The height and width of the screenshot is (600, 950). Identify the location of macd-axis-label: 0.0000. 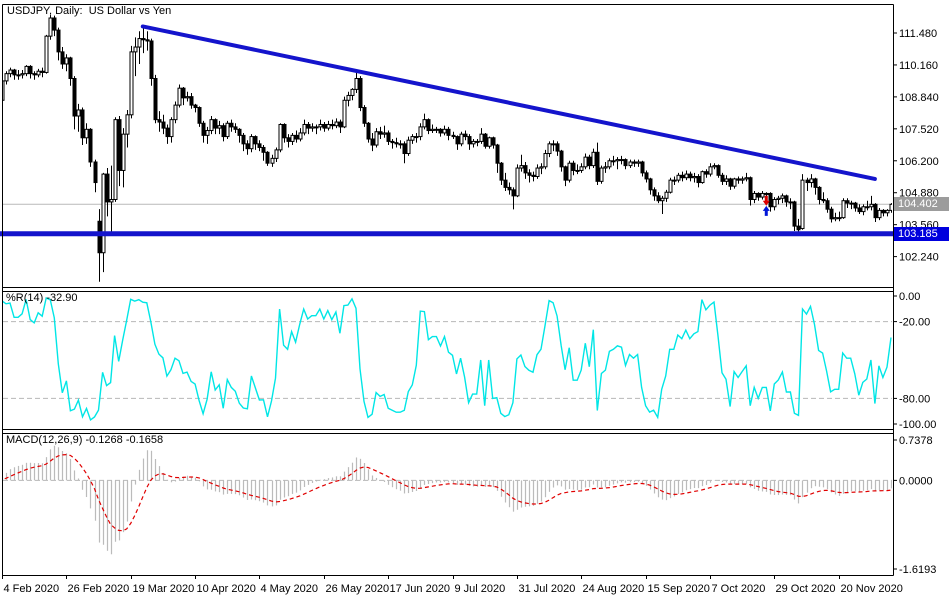
(916, 481).